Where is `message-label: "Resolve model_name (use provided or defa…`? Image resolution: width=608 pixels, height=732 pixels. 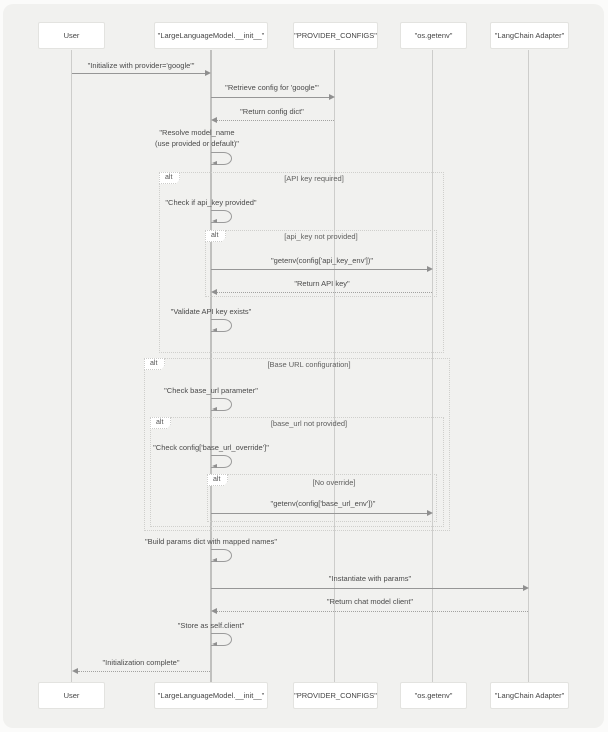 message-label: "Resolve model_name (use provided or defa… is located at coordinates (197, 138).